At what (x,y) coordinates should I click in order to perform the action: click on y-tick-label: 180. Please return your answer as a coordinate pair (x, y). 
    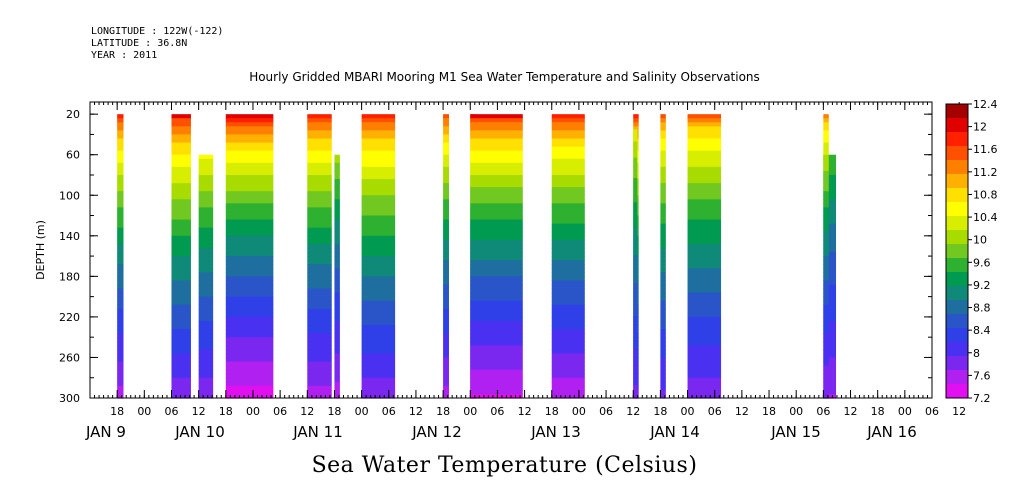
    Looking at the image, I should click on (69, 276).